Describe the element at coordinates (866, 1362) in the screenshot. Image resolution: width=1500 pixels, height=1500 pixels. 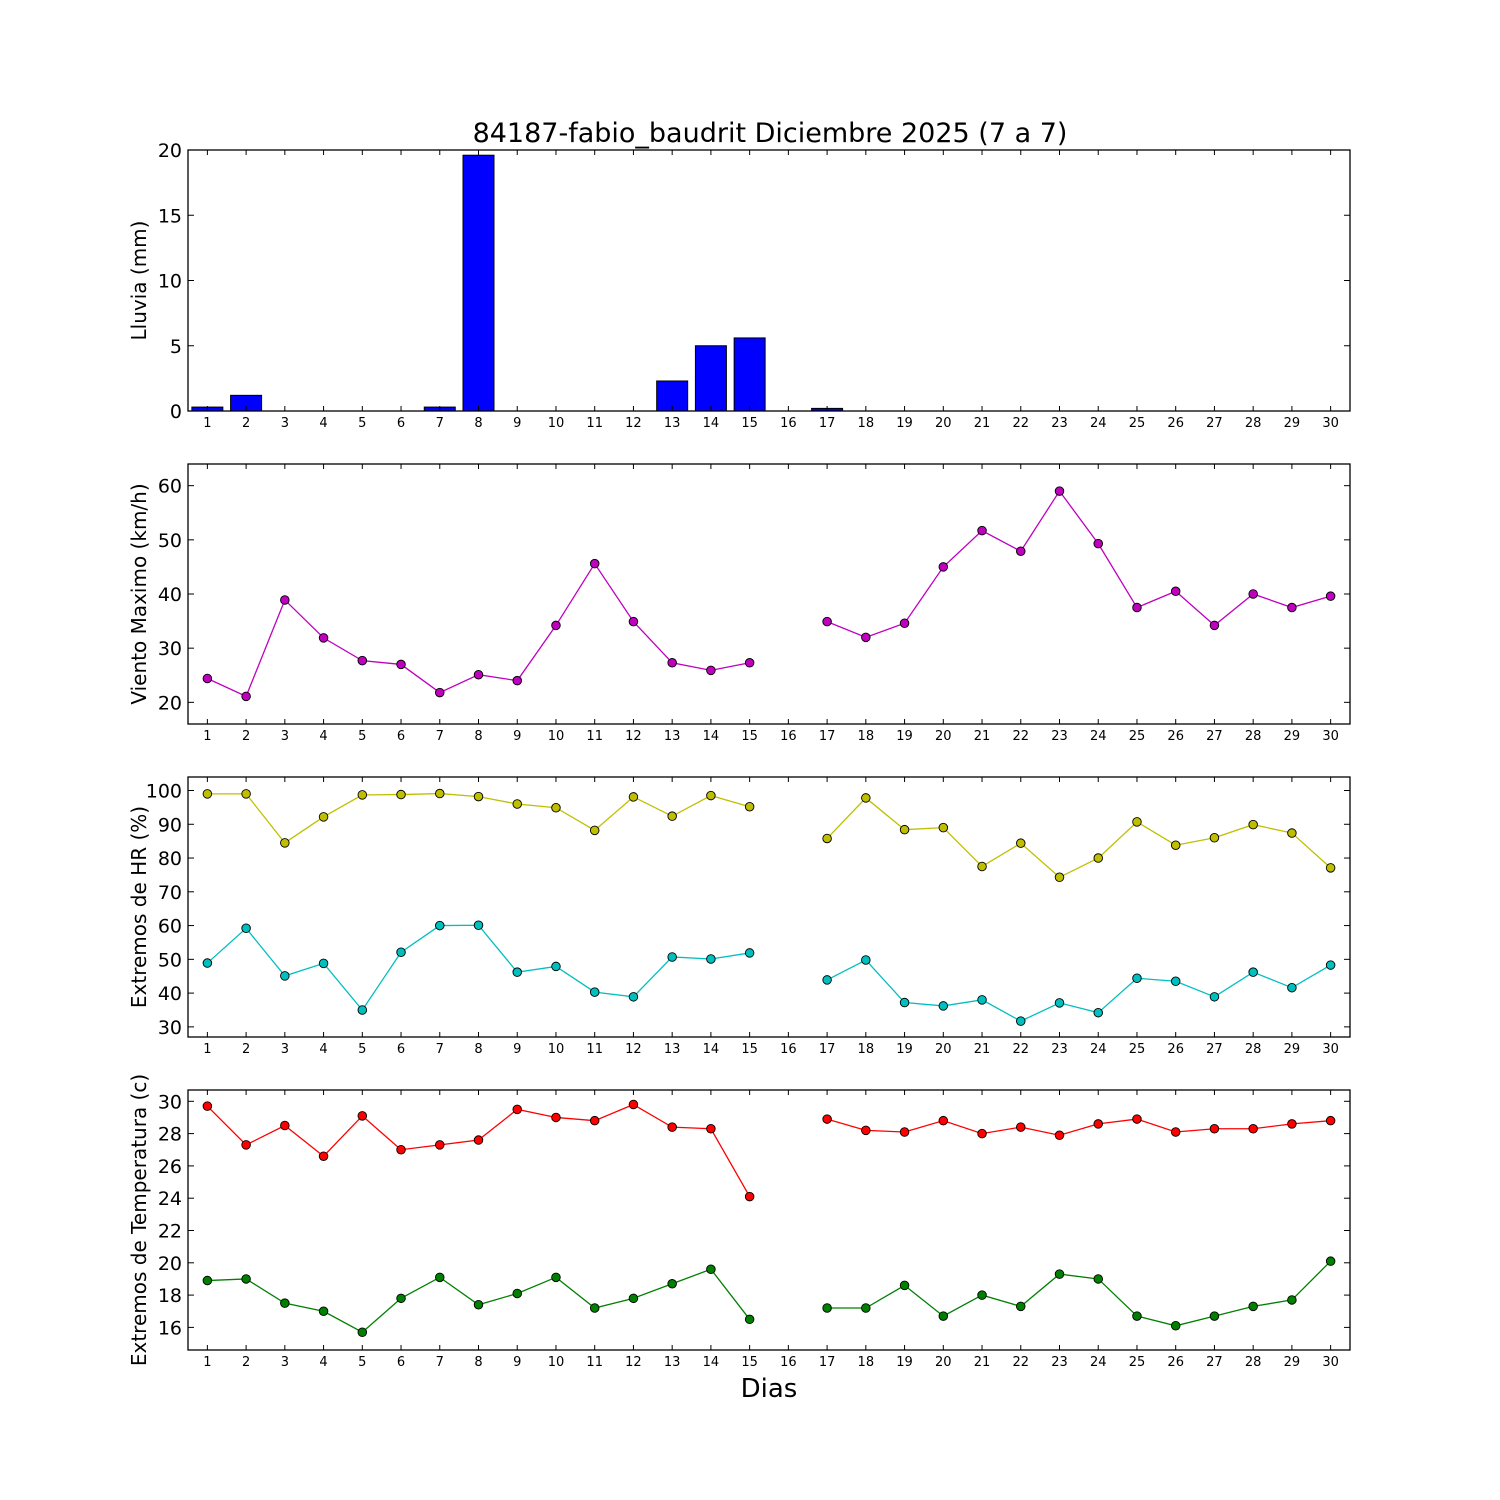
I see `temperature-x-tick-label: 18` at that location.